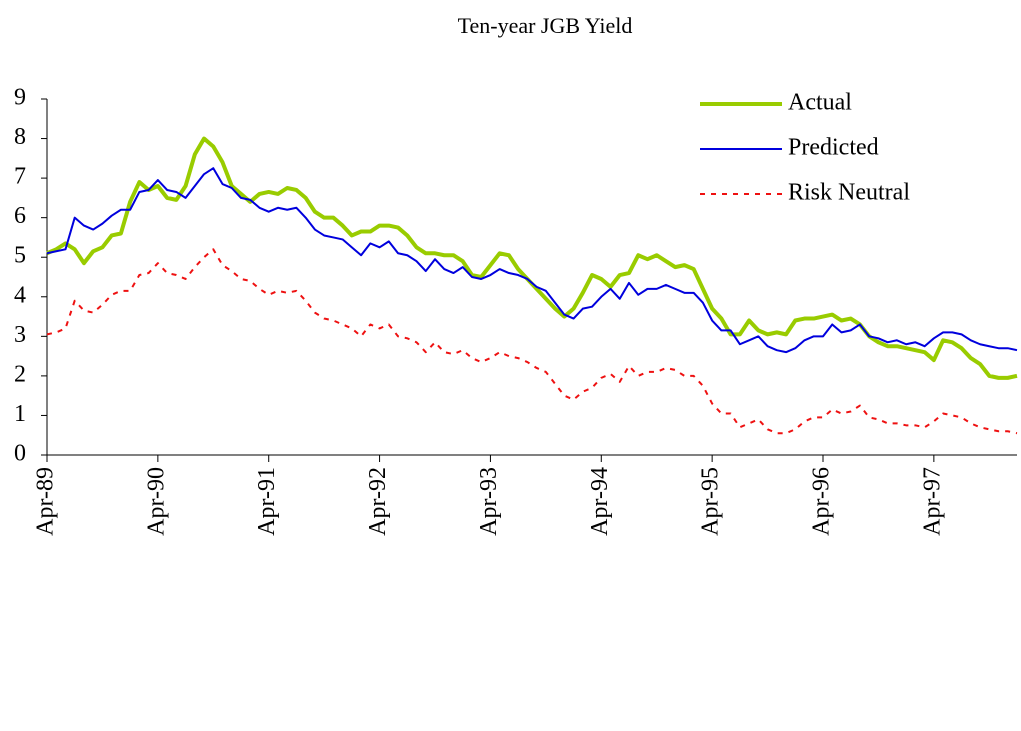 This screenshot has width=1021, height=731. Describe the element at coordinates (600, 501) in the screenshot. I see `x-tick-label: Apr-94` at that location.